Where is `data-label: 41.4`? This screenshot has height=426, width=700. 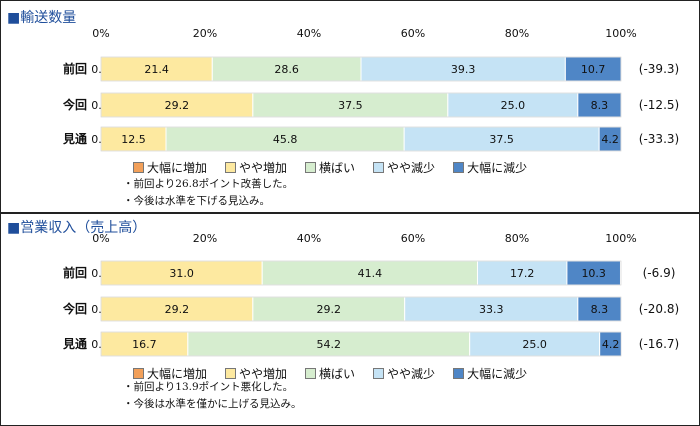
data-label: 41.4 is located at coordinates (370, 273).